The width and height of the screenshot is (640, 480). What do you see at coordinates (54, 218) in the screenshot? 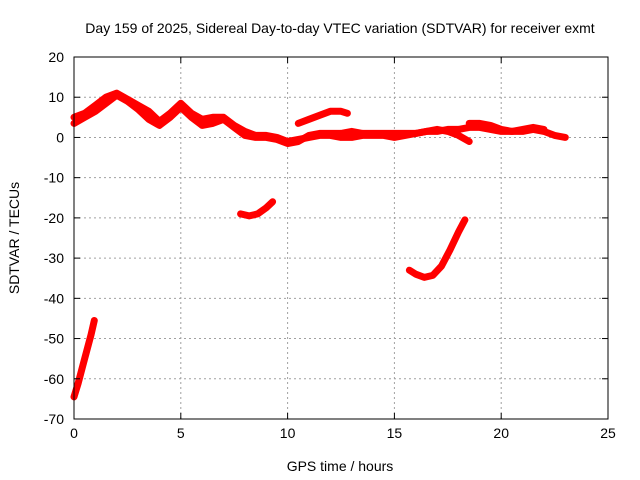
I see `y-tick-label: -20` at bounding box center [54, 218].